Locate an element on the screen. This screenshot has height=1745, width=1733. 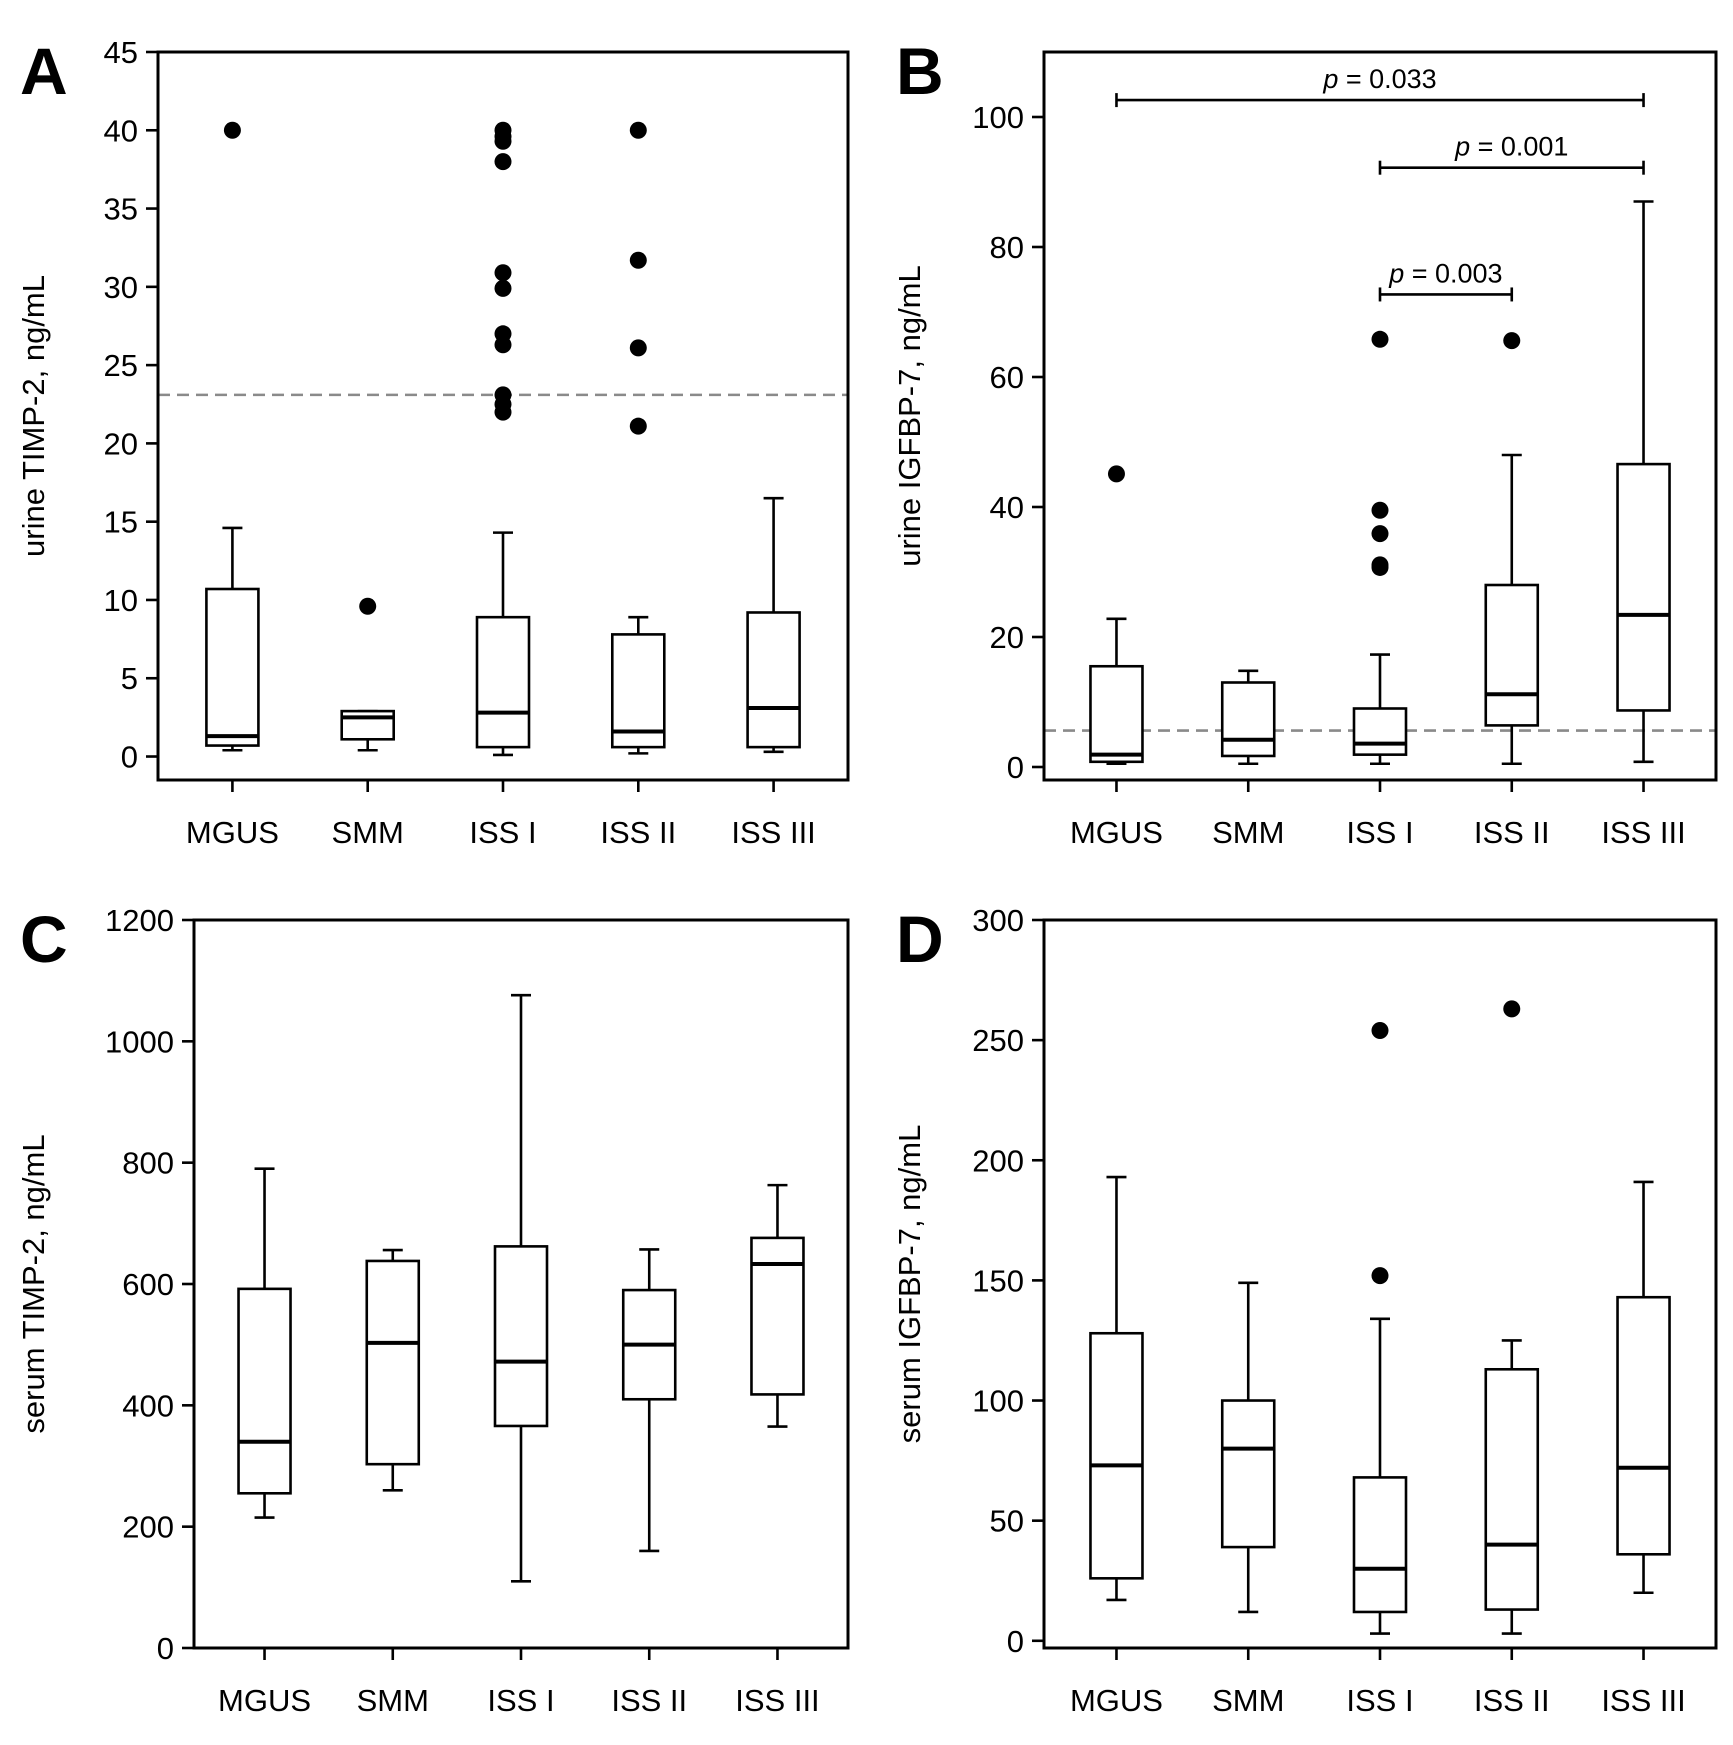
panel-letter: B is located at coordinates (920, 71).